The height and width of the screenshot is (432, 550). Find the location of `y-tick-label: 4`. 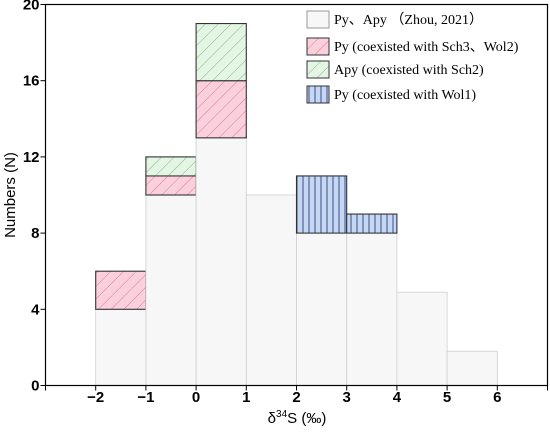

y-tick-label: 4 is located at coordinates (35, 309).